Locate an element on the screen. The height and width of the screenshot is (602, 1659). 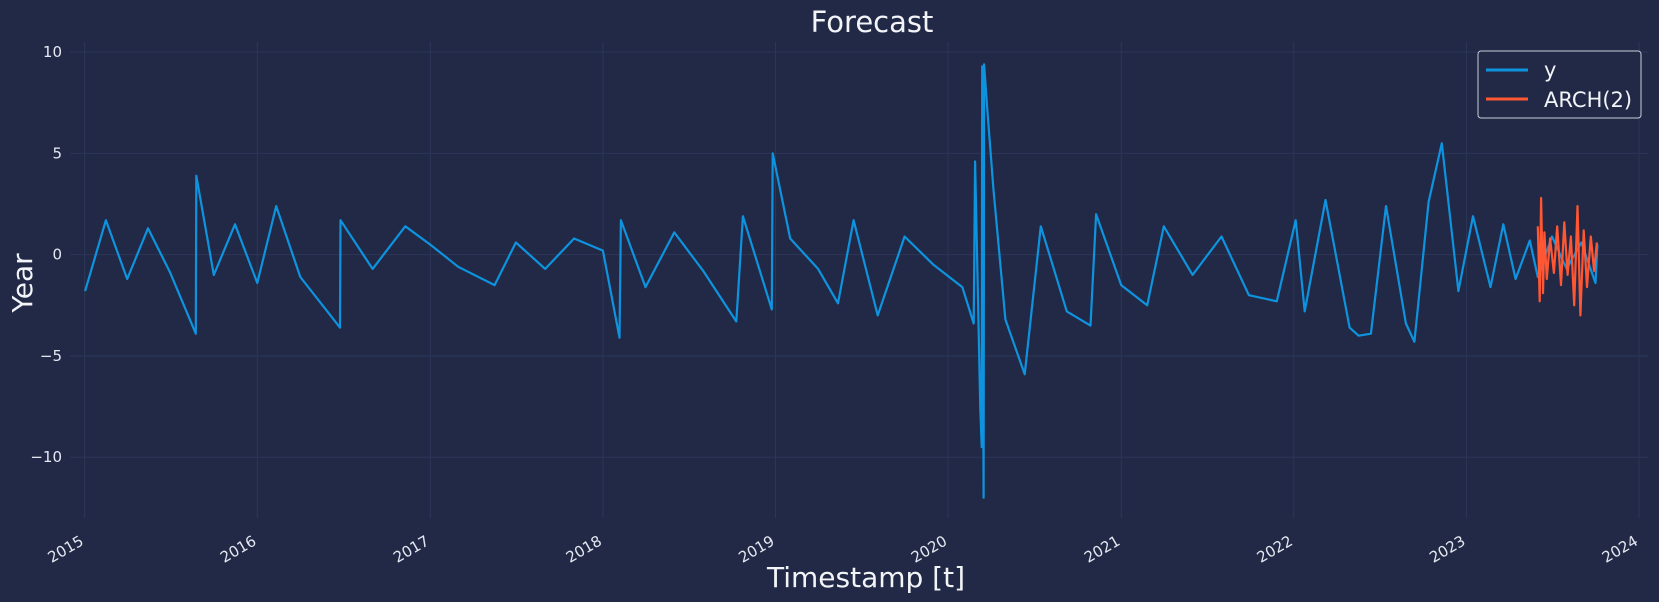
legend-label-arch2: ARCH(2) is located at coordinates (1588, 100).